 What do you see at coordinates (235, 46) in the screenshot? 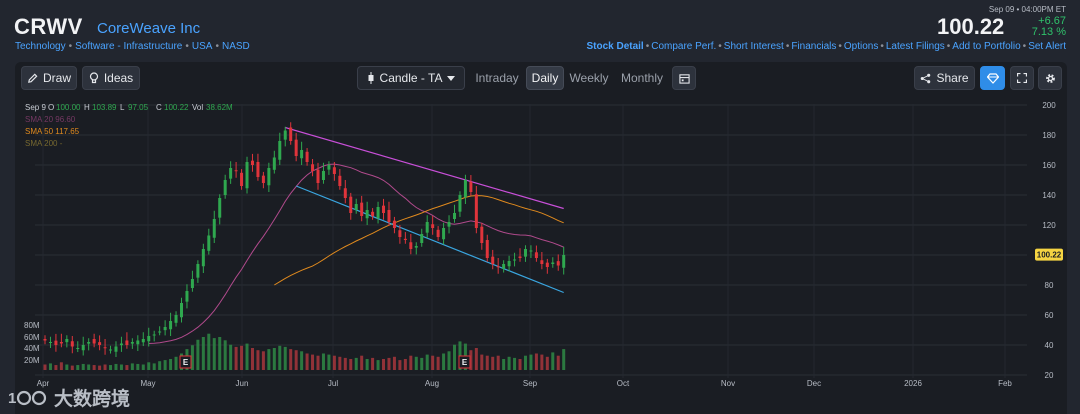
I see `exchange-link: NASD` at bounding box center [235, 46].